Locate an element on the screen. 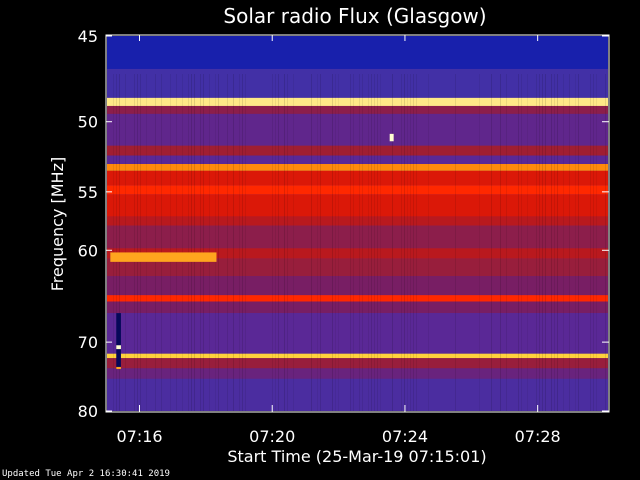  dropout-hot-a is located at coordinates (118, 347).